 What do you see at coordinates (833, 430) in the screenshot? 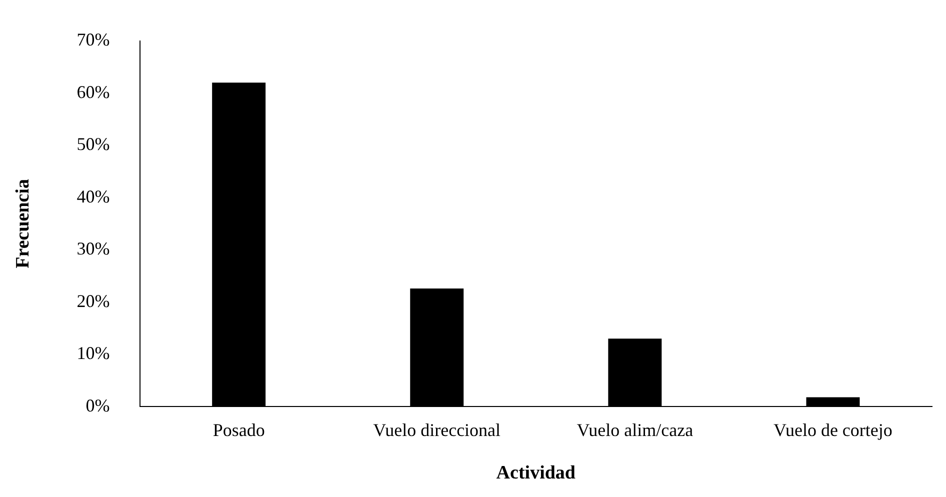
I see `x-tick-label: Vuelo de cortejo` at bounding box center [833, 430].